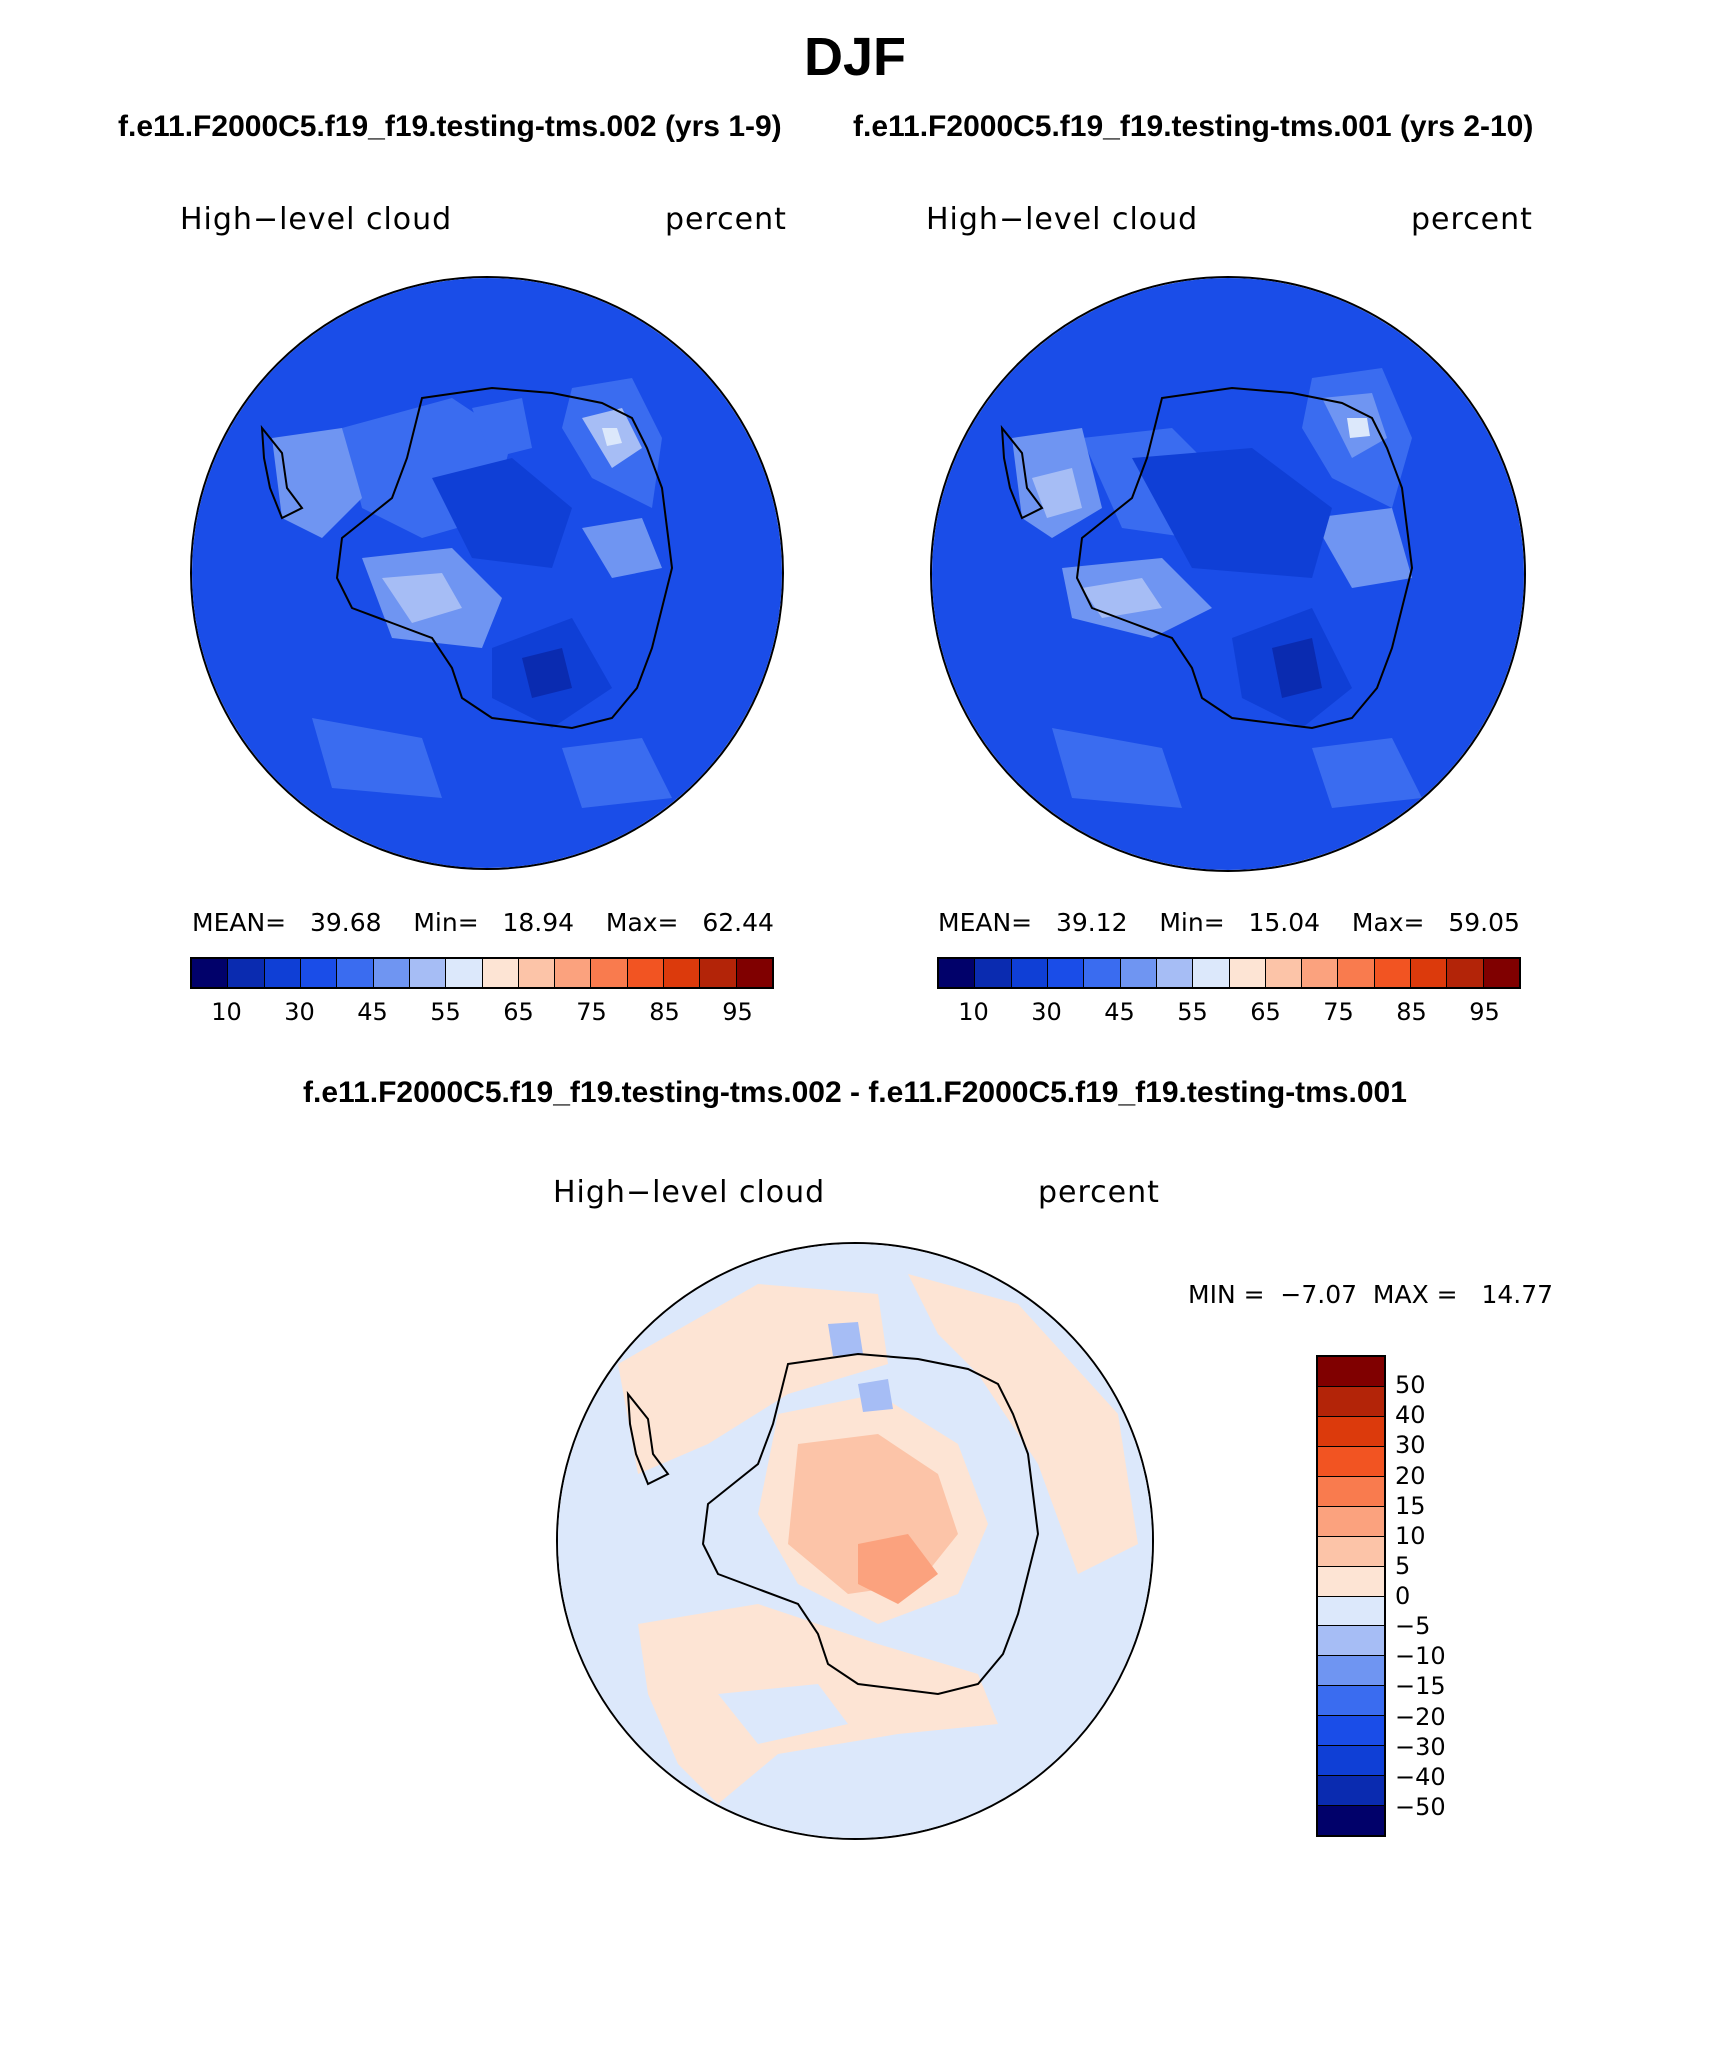 This screenshot has height=2061, width=1710. I want to click on panel1-colorbar-ticks: 10 30 45 55 65 75 85 95, so click(482, 1015).